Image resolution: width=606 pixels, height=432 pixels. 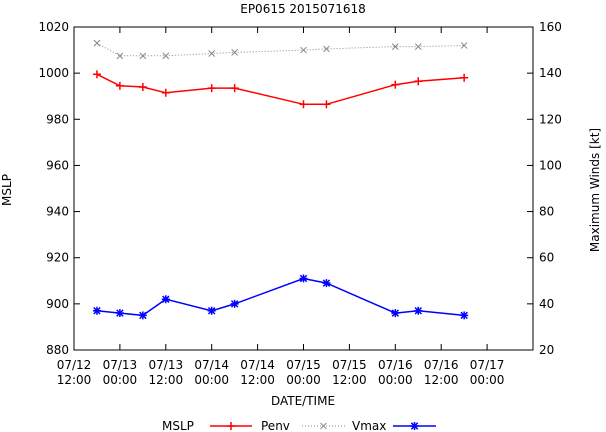 What do you see at coordinates (53, 27) in the screenshot?
I see `y-tick-label: 1020` at bounding box center [53, 27].